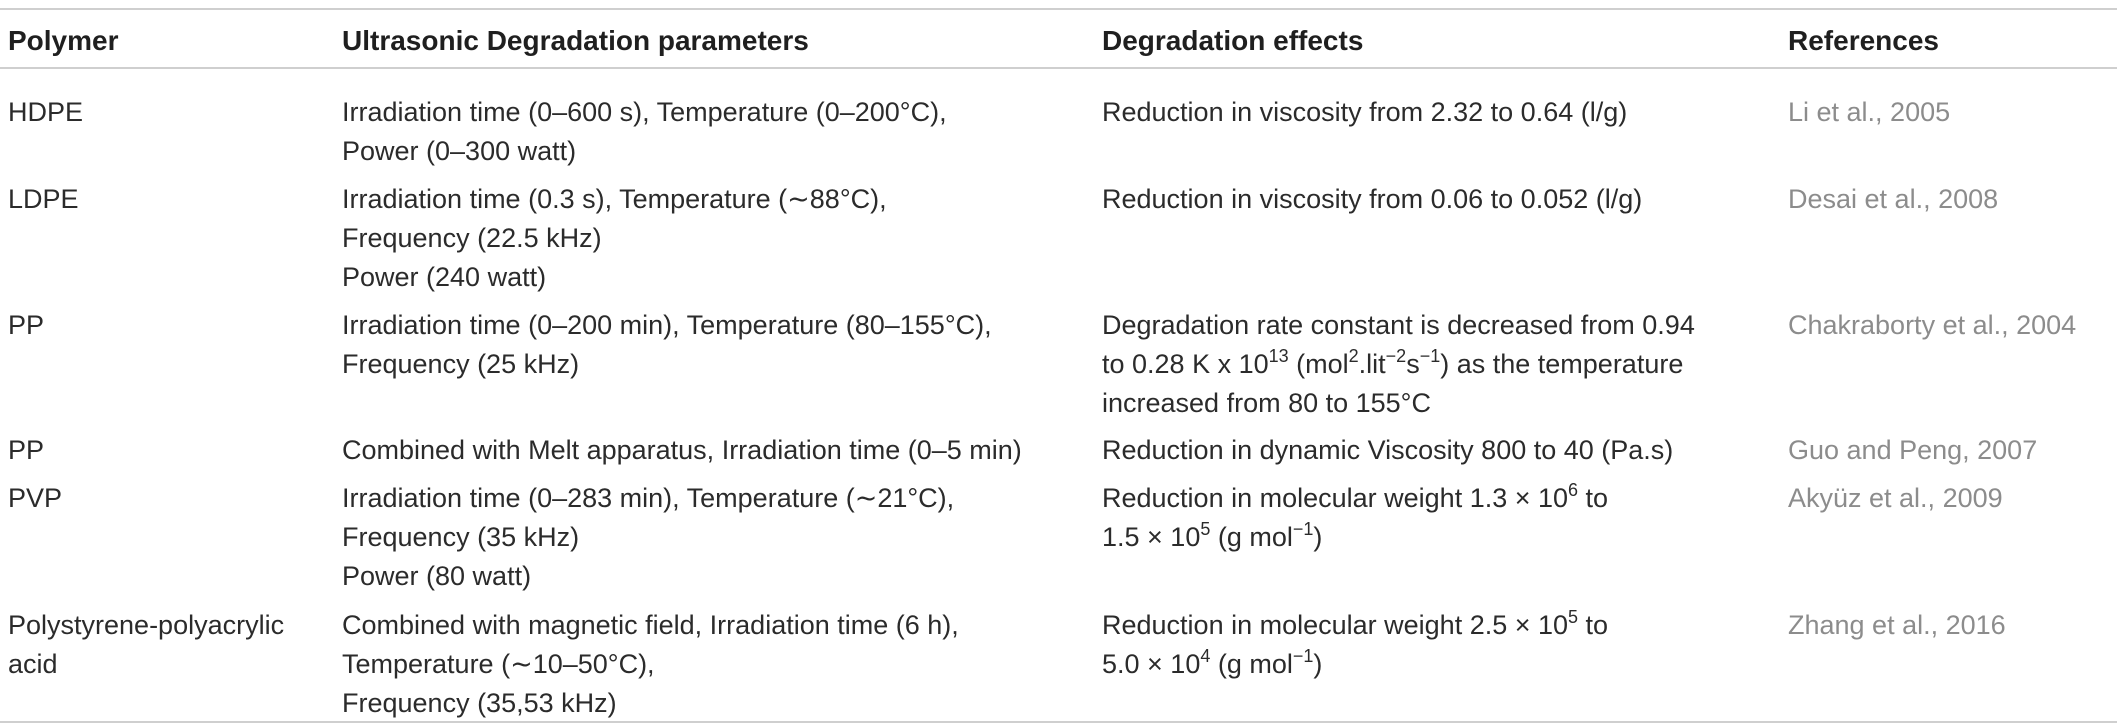 The width and height of the screenshot is (2117, 725). What do you see at coordinates (1932, 325) in the screenshot?
I see `reference-link: Chakraborty et al., 2004` at bounding box center [1932, 325].